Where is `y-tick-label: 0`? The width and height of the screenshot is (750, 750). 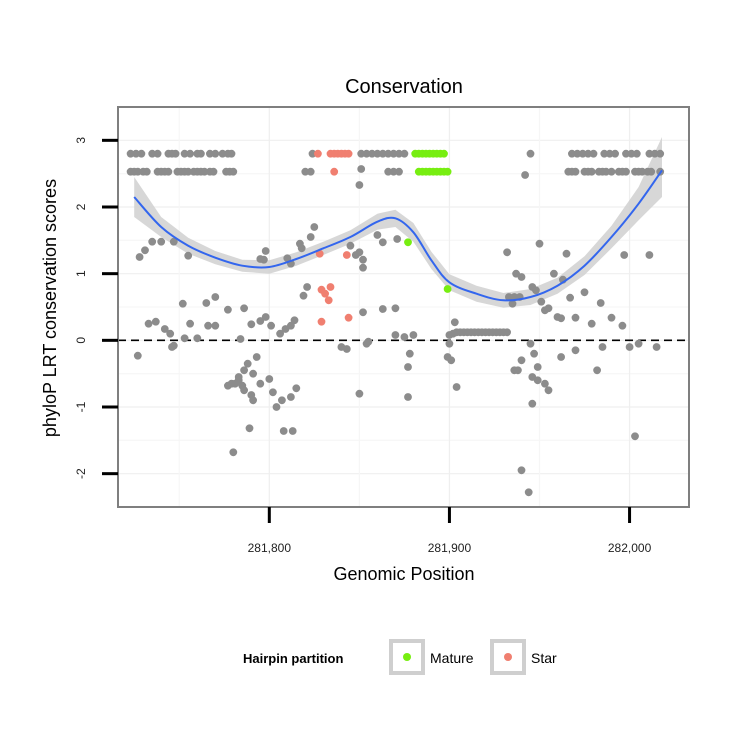
y-tick-label: 0 is located at coordinates (81, 340).